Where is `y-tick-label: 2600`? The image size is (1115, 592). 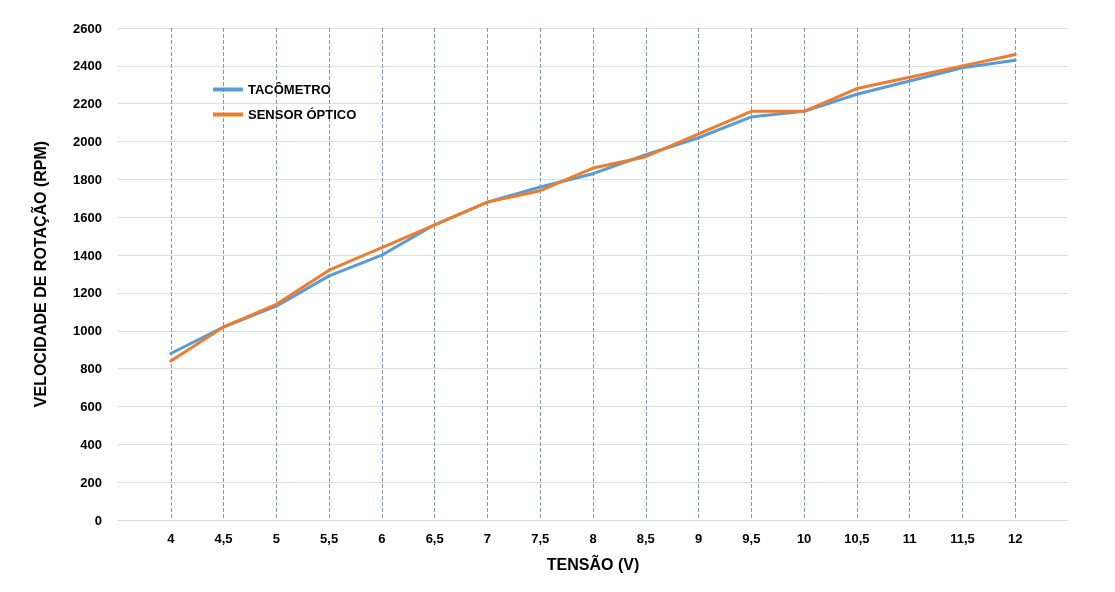
y-tick-label: 2600 is located at coordinates (87, 28).